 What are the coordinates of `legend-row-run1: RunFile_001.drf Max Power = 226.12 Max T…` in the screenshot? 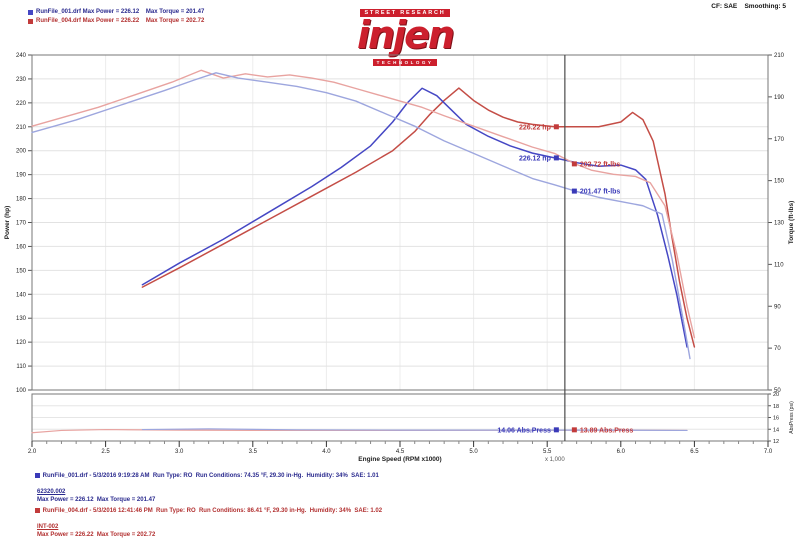 It's located at (116, 13).